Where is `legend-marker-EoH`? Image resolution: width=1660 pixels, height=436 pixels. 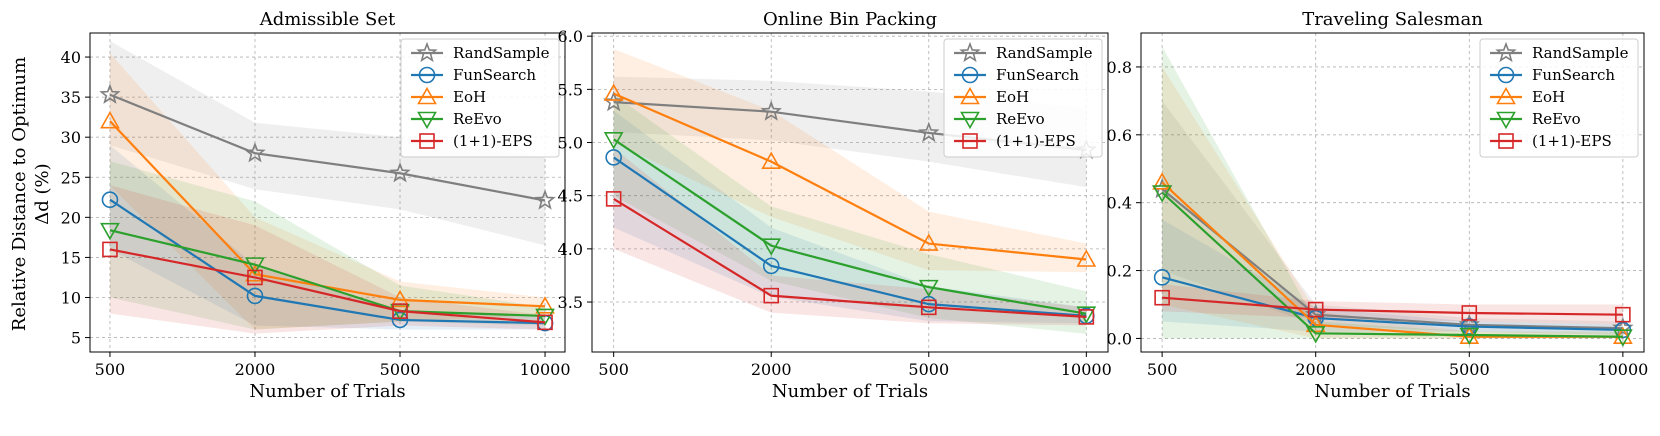 legend-marker-EoH is located at coordinates (427, 95).